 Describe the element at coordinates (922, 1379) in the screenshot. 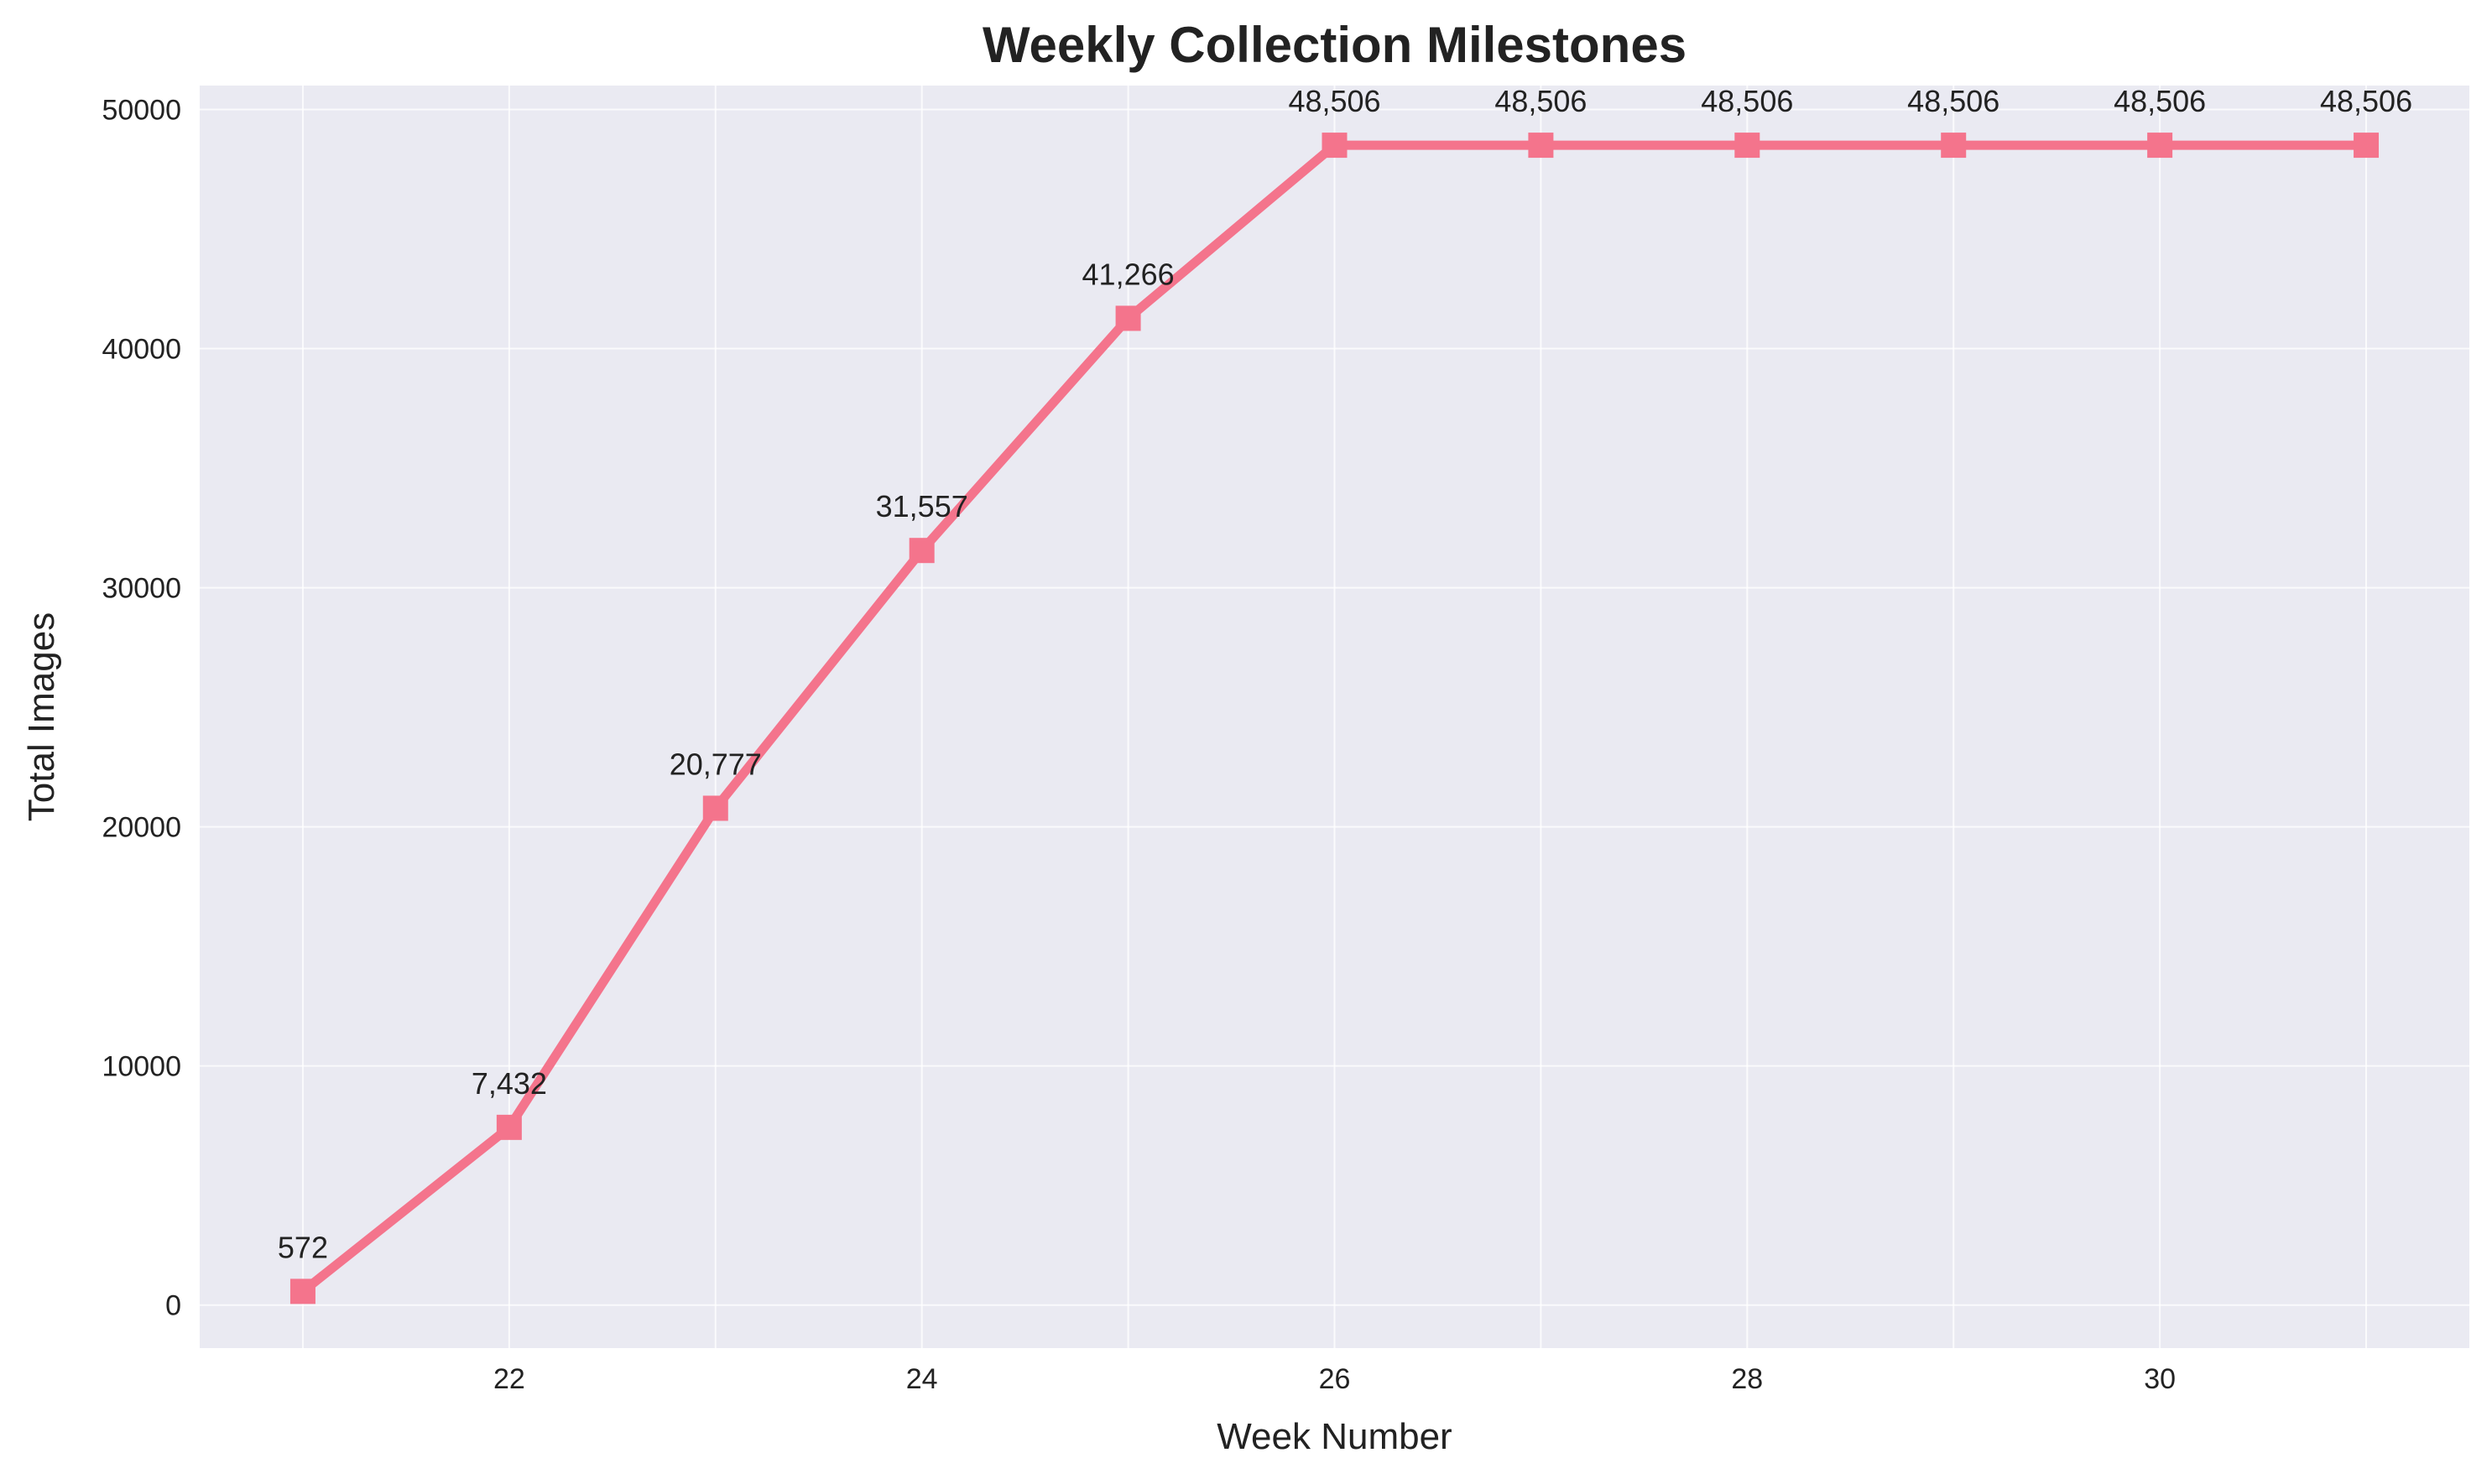

I see `x-tick-label: 24` at that location.